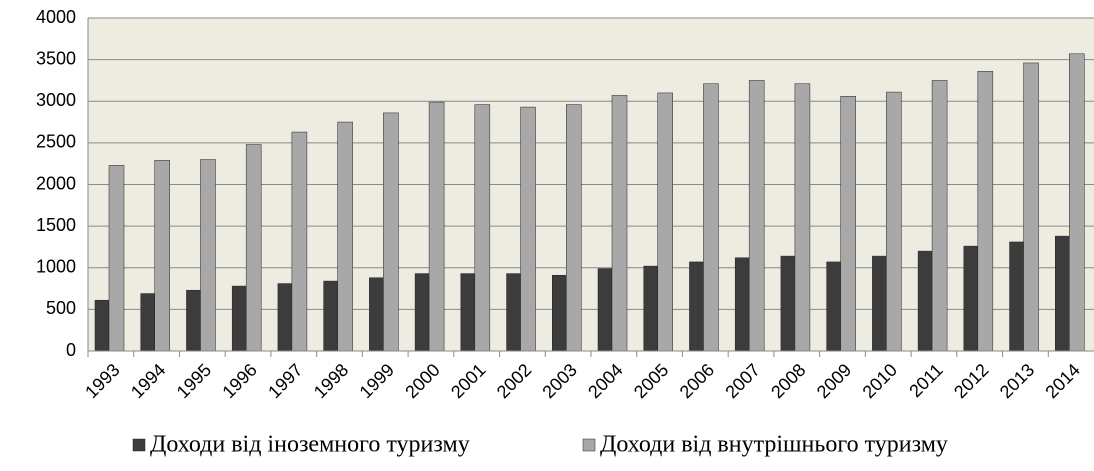  What do you see at coordinates (834, 381) in the screenshot?
I see `x-tick-label: 2009` at bounding box center [834, 381].